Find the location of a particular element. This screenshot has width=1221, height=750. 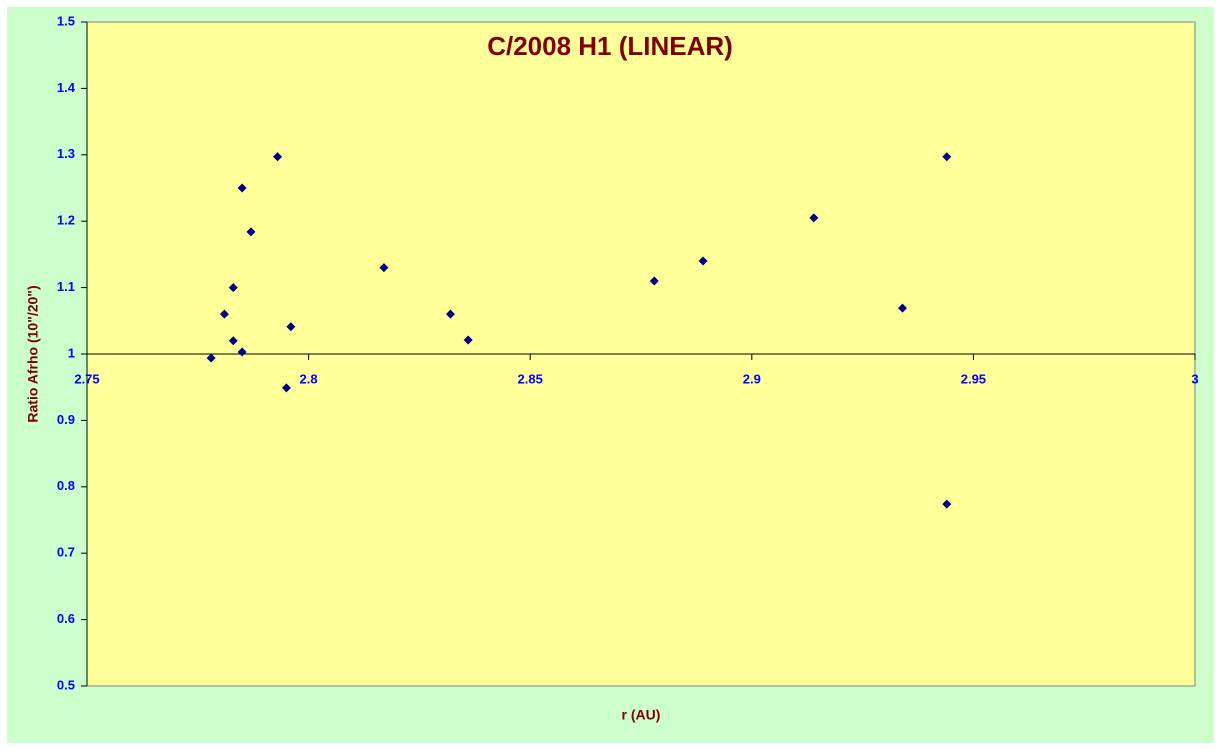

x-tick-label: 3 is located at coordinates (1194, 378).